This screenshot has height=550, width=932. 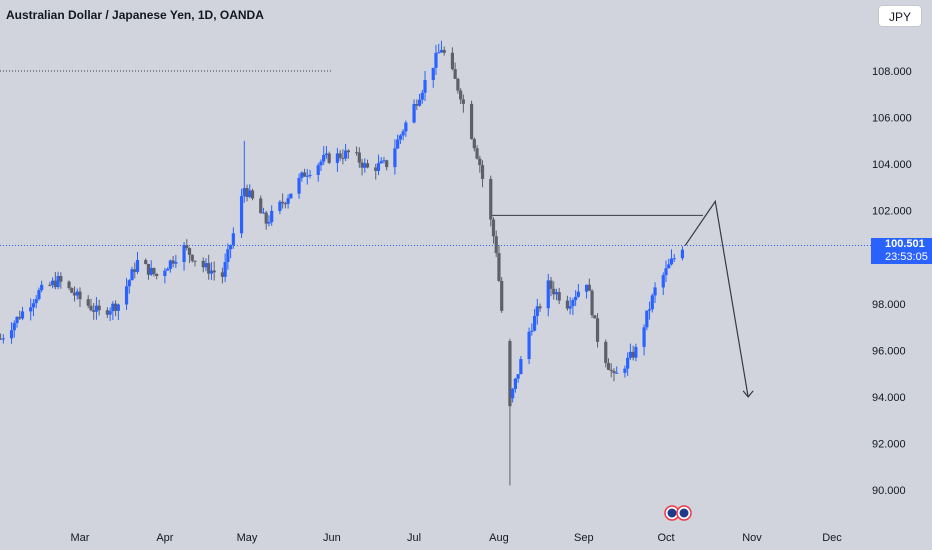 I want to click on projection-path, so click(x=716, y=298).